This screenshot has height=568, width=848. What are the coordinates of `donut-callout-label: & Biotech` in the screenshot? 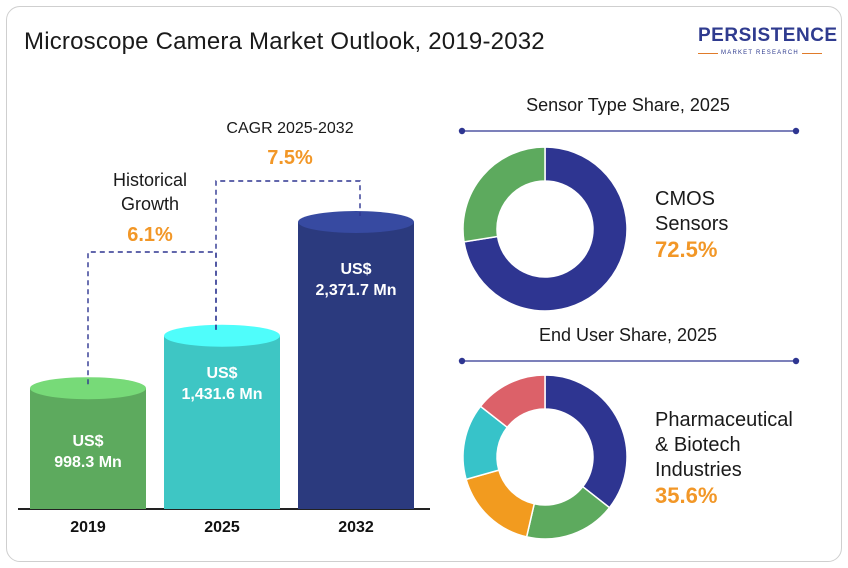 It's located at (698, 445).